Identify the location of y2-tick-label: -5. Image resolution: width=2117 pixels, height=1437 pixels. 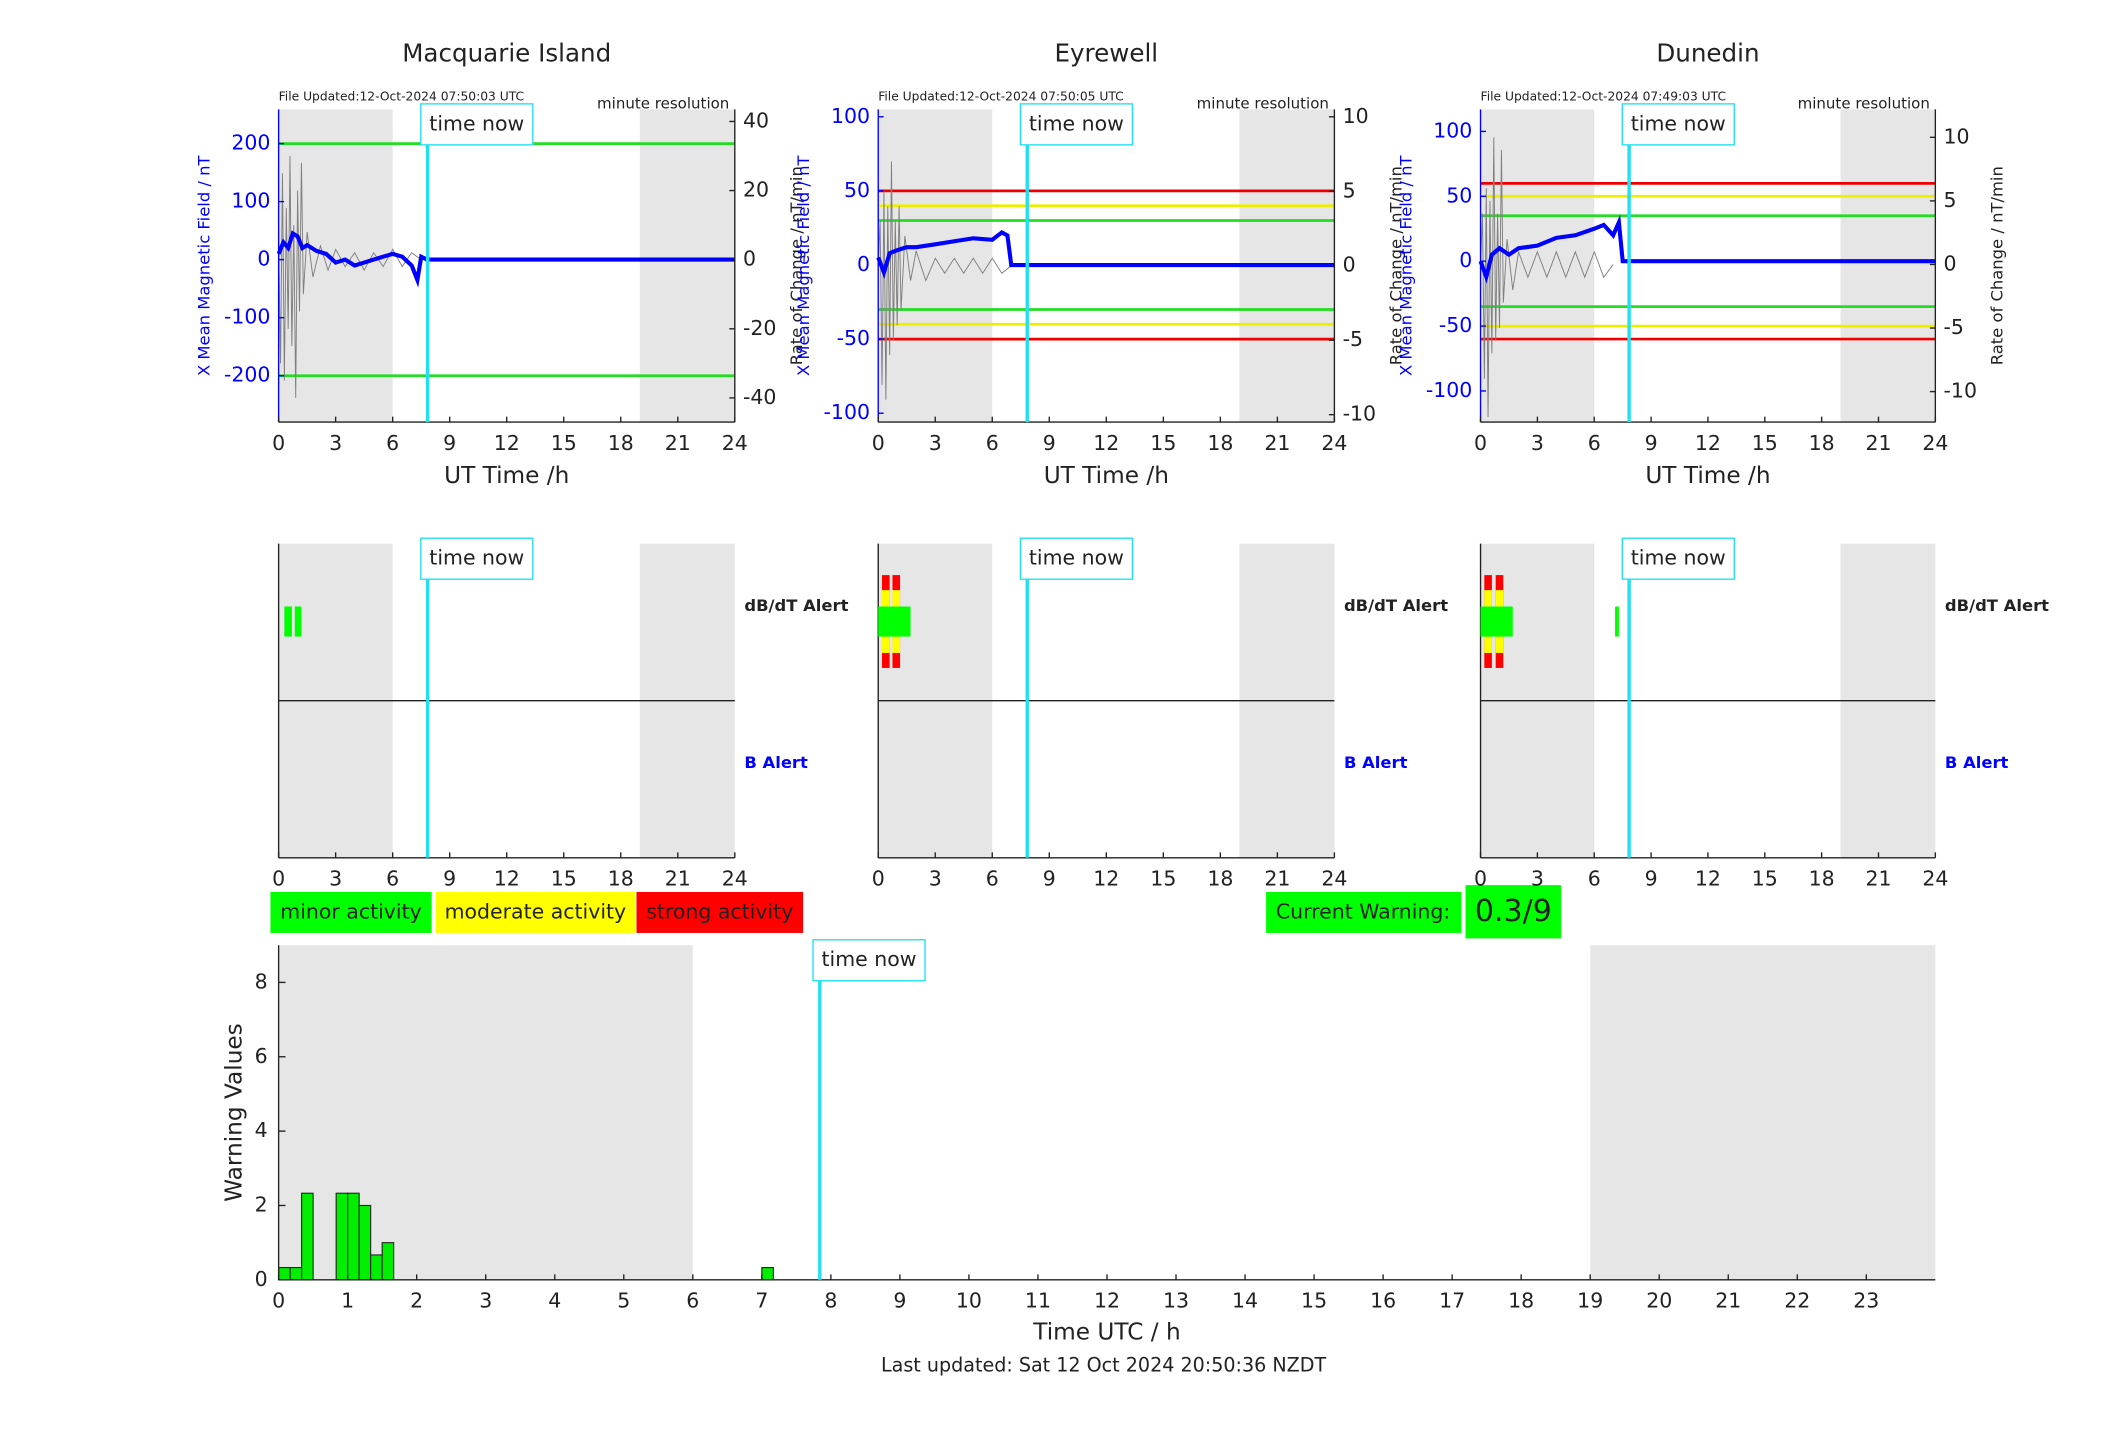
(1353, 339).